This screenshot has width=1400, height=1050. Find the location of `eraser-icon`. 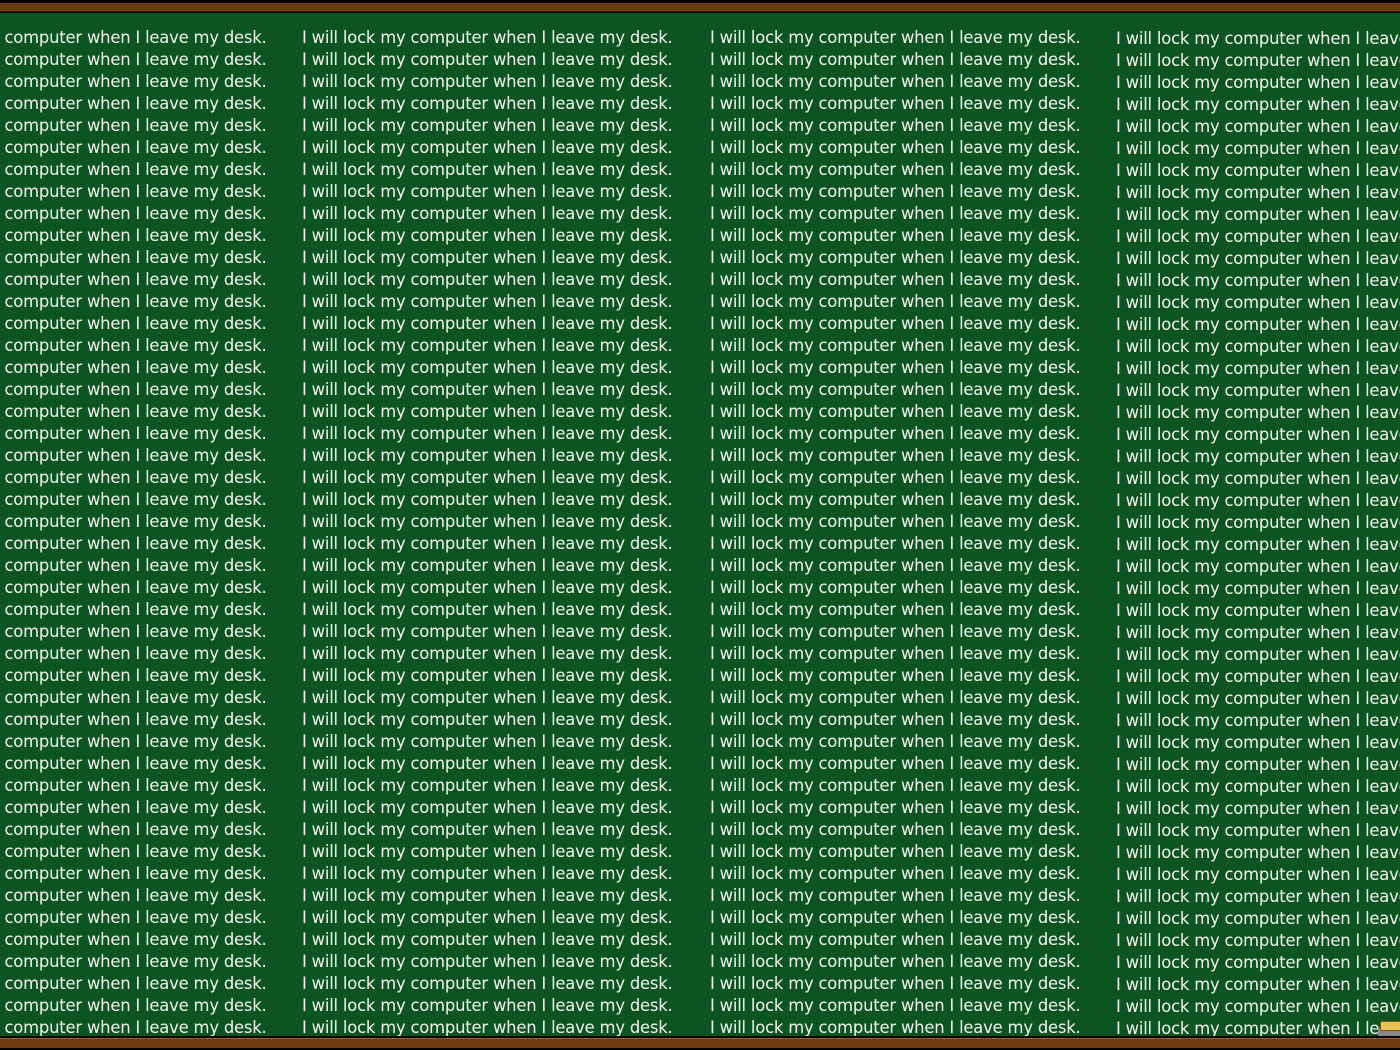

eraser-icon is located at coordinates (1389, 1029).